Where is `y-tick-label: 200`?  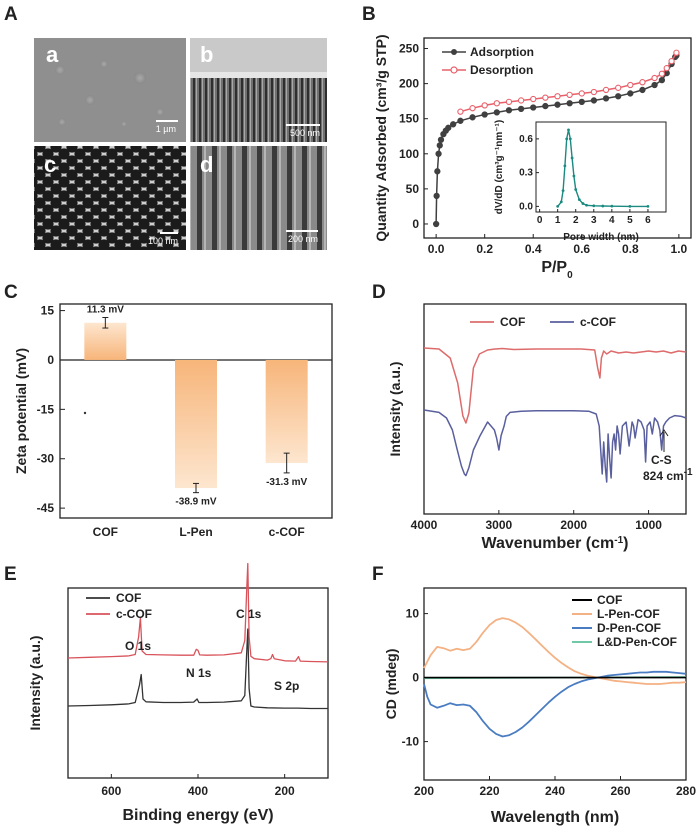 y-tick-label: 200 is located at coordinates (409, 84).